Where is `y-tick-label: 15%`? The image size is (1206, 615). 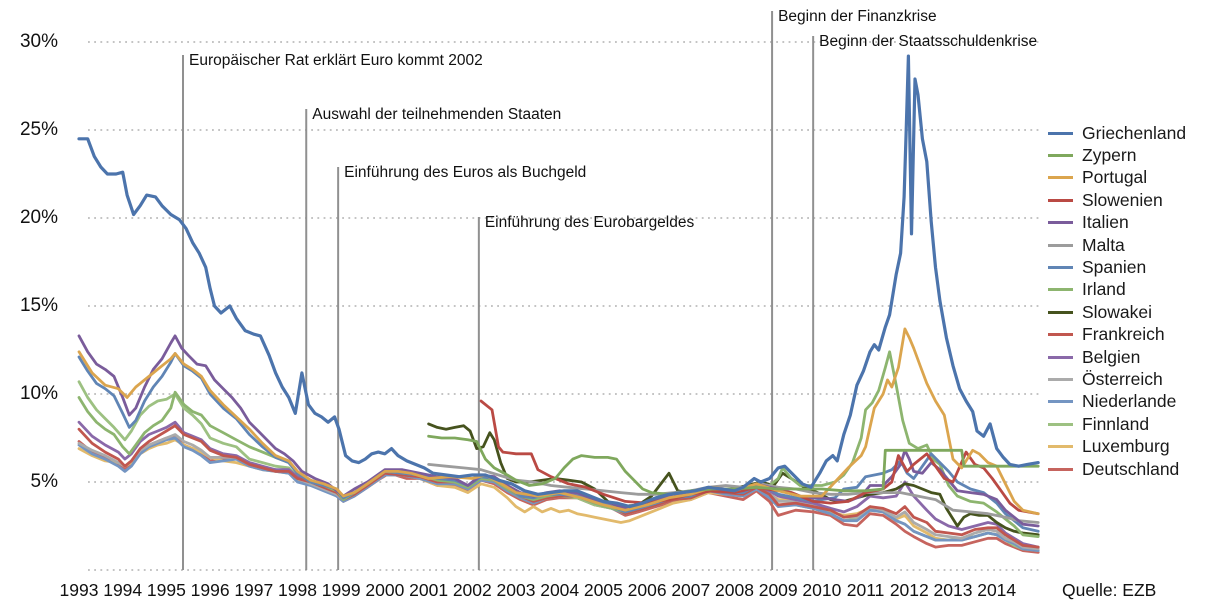
y-tick-label: 15% is located at coordinates (38, 305).